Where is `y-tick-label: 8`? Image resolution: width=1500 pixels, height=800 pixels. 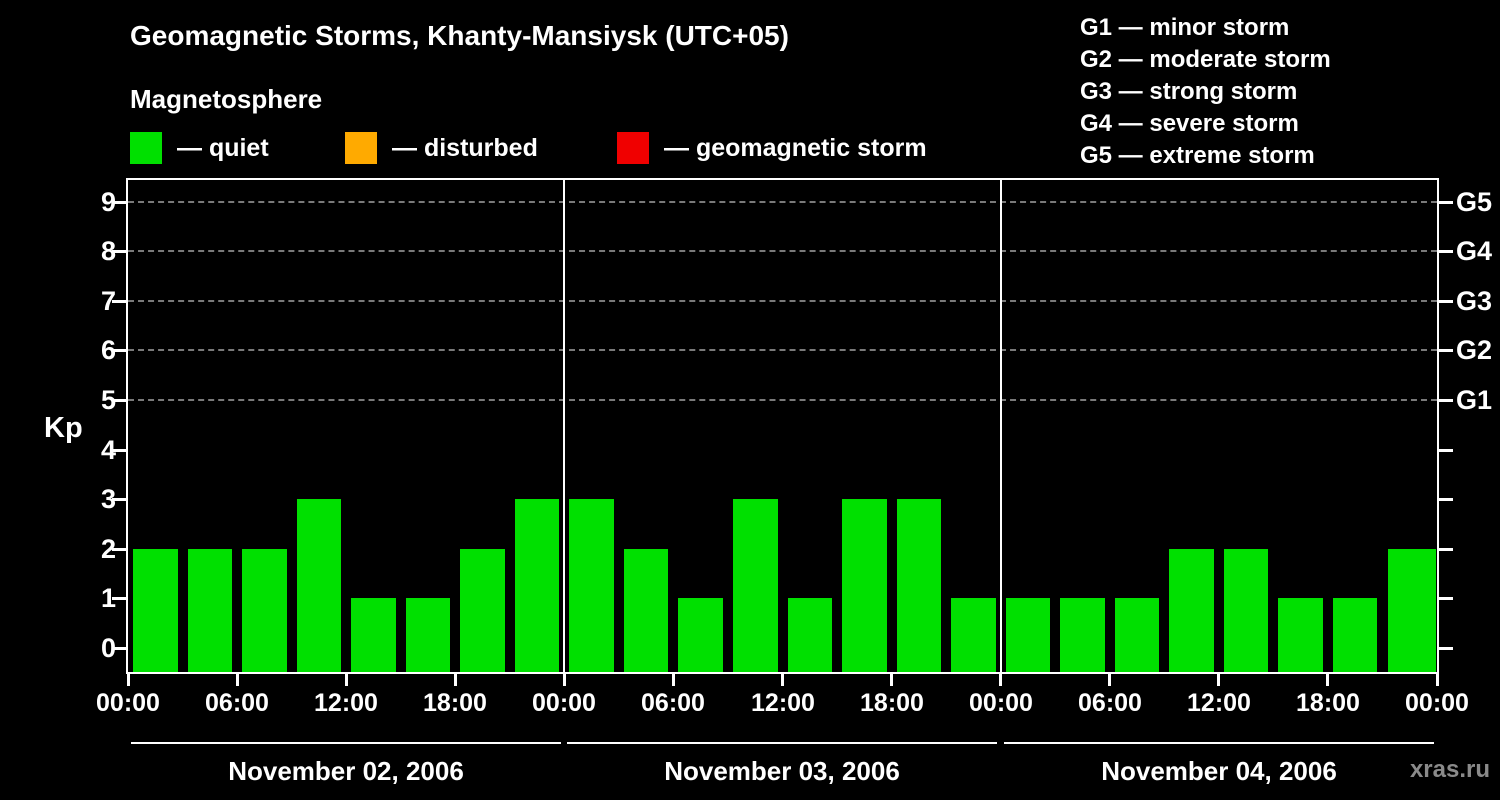 y-tick-label: 8 is located at coordinates (108, 251).